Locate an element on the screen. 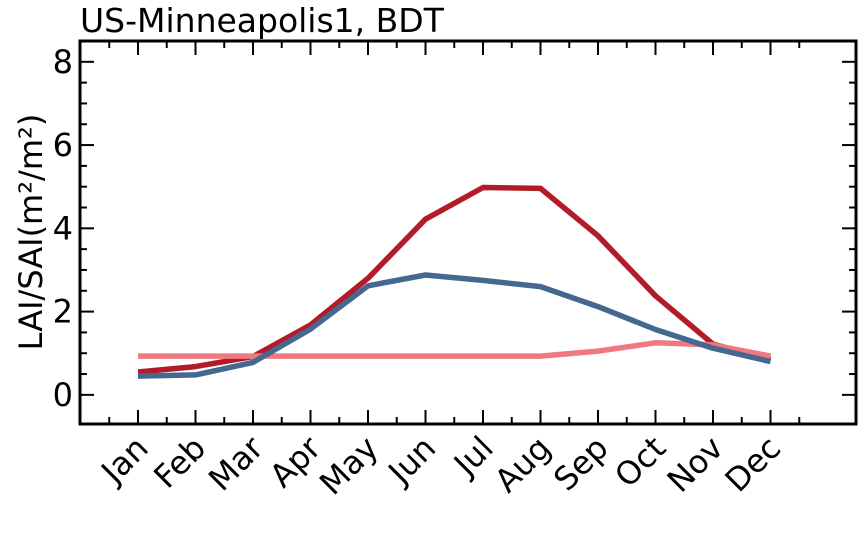  x-tick-label: May is located at coordinates (349, 466).